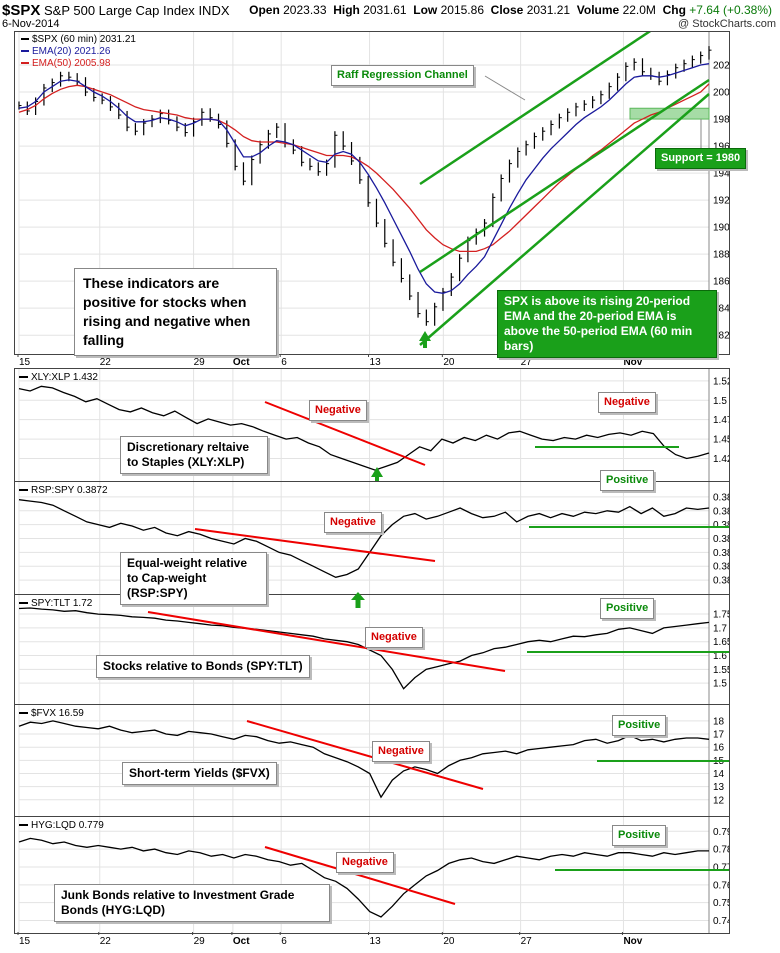 The width and height of the screenshot is (780, 953). I want to click on support-zone, so click(669, 113).